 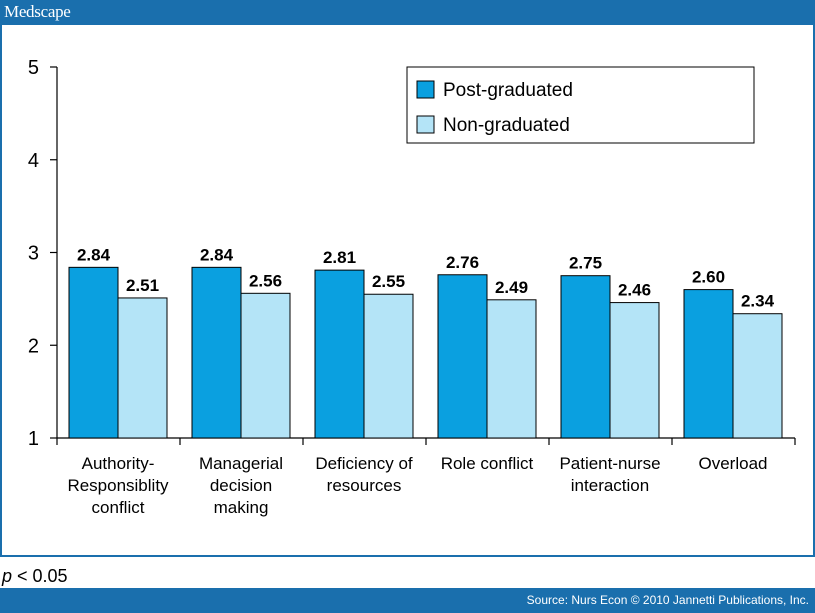 What do you see at coordinates (388, 281) in the screenshot?
I see `data-label: 2.55` at bounding box center [388, 281].